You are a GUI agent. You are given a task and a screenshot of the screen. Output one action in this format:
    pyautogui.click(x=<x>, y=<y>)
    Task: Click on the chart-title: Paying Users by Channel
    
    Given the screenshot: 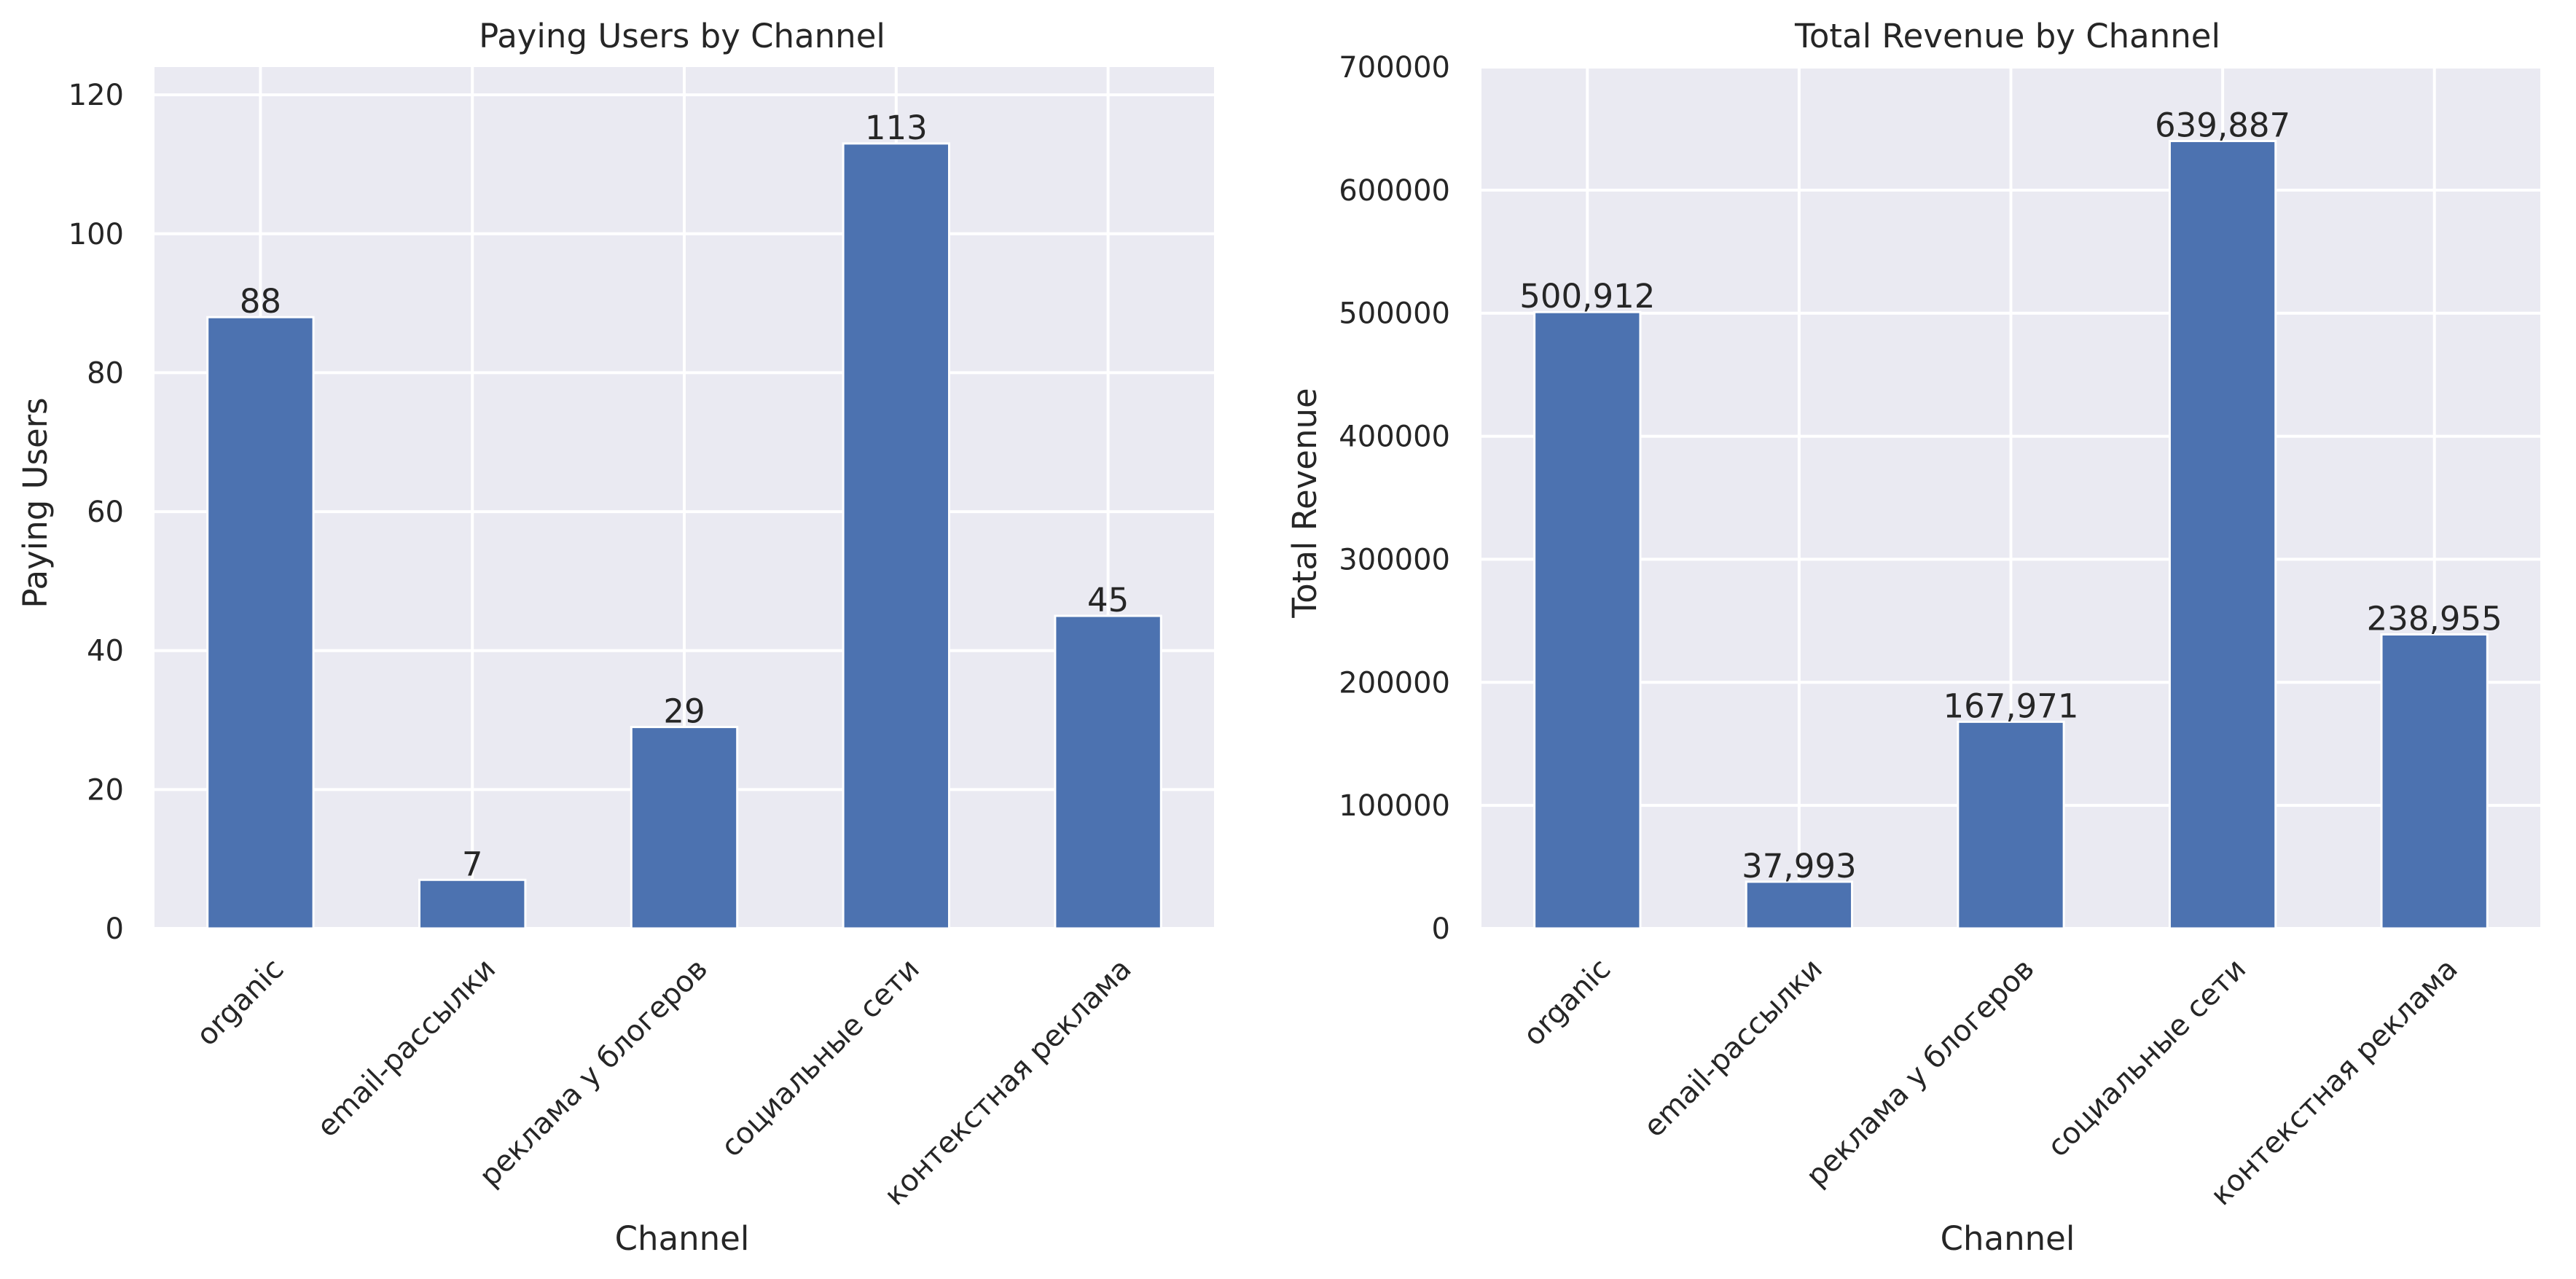 What is the action you would take?
    pyautogui.click(x=682, y=36)
    